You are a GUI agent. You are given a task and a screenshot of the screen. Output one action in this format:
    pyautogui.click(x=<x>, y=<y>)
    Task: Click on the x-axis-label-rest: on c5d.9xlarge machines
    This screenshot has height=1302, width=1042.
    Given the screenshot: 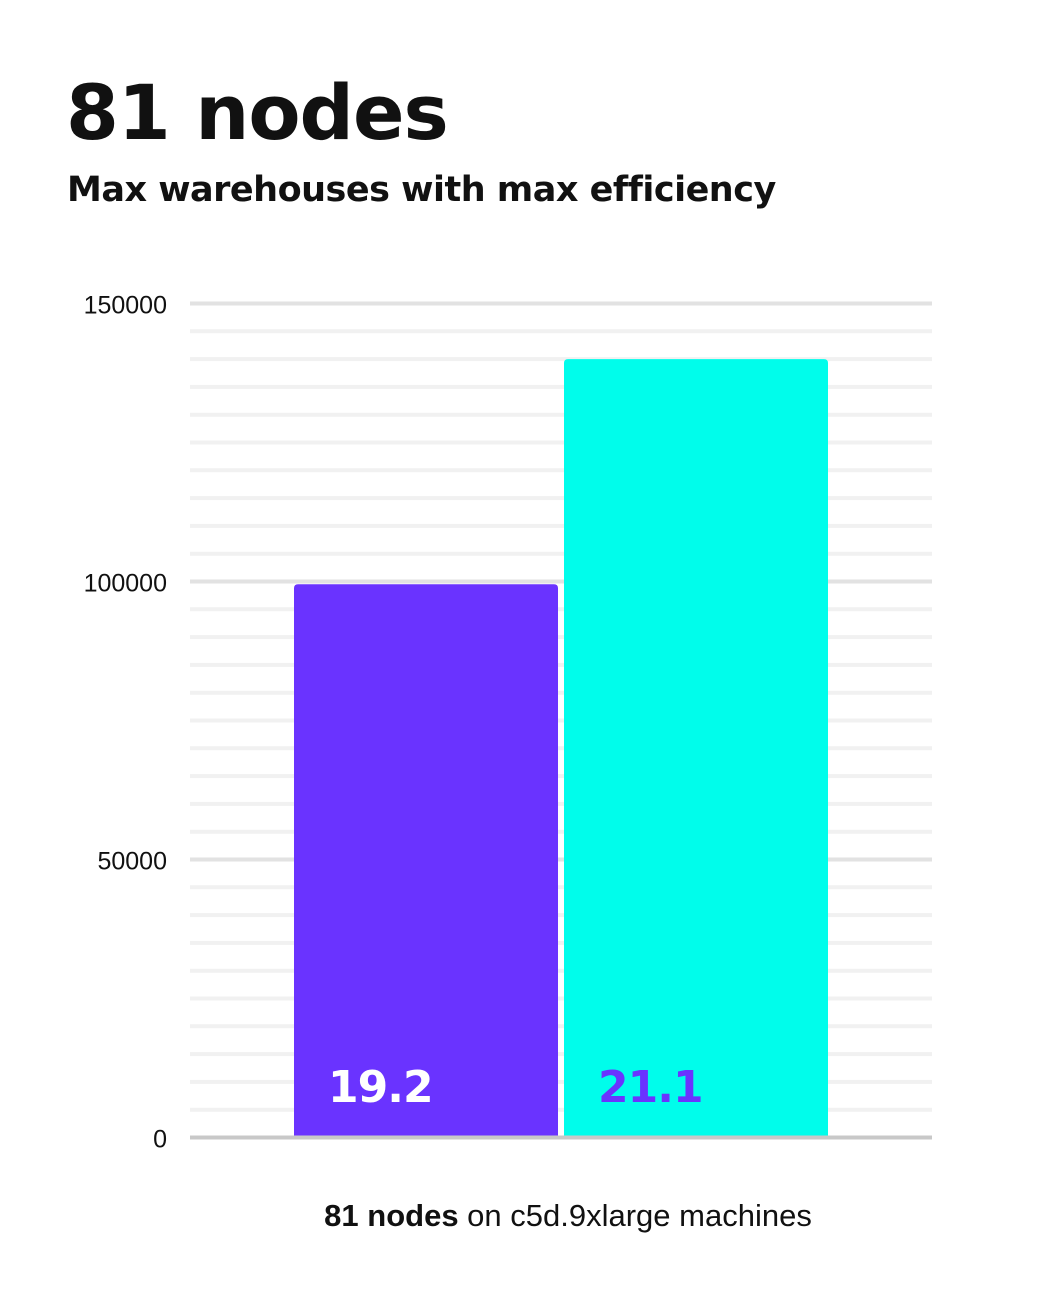 What is the action you would take?
    pyautogui.click(x=635, y=1215)
    